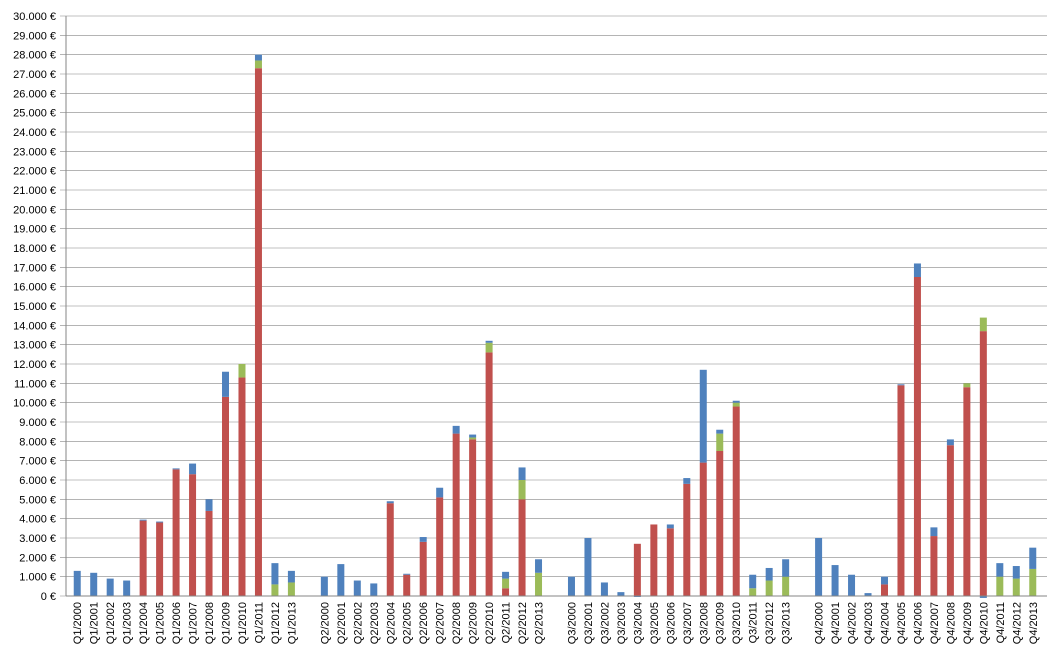  I want to click on y-tick-label: 16.000 €, so click(34, 288).